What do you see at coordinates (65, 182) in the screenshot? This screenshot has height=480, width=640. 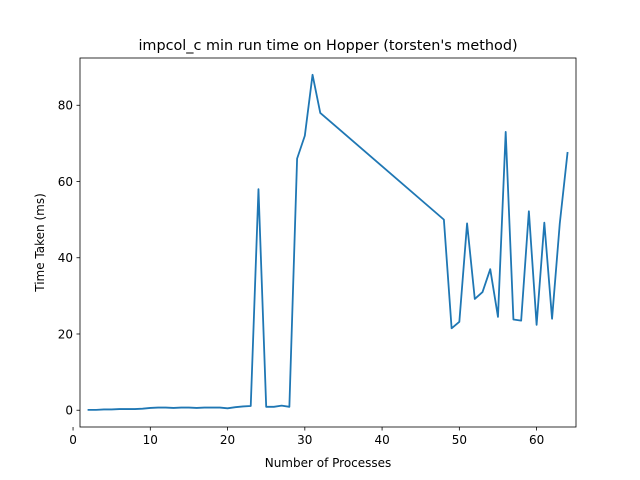 I see `y-tick-label: 60` at bounding box center [65, 182].